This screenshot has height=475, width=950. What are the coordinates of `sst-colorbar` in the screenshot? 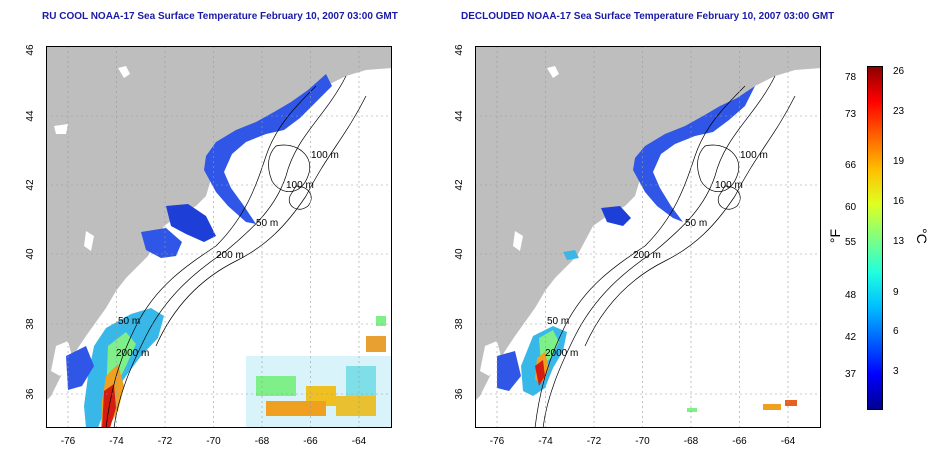 It's located at (875, 238).